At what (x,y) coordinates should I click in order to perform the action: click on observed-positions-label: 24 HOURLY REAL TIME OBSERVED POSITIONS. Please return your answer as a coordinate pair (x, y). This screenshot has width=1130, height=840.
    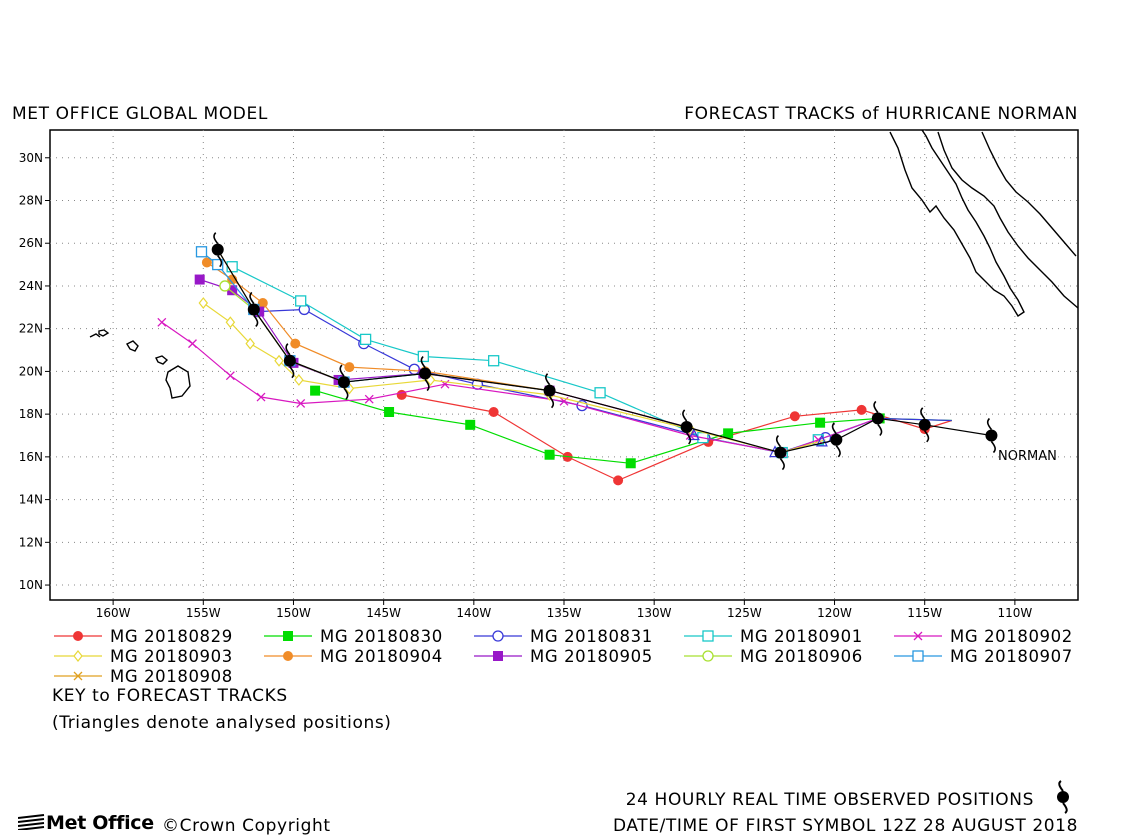
    Looking at the image, I should click on (829, 800).